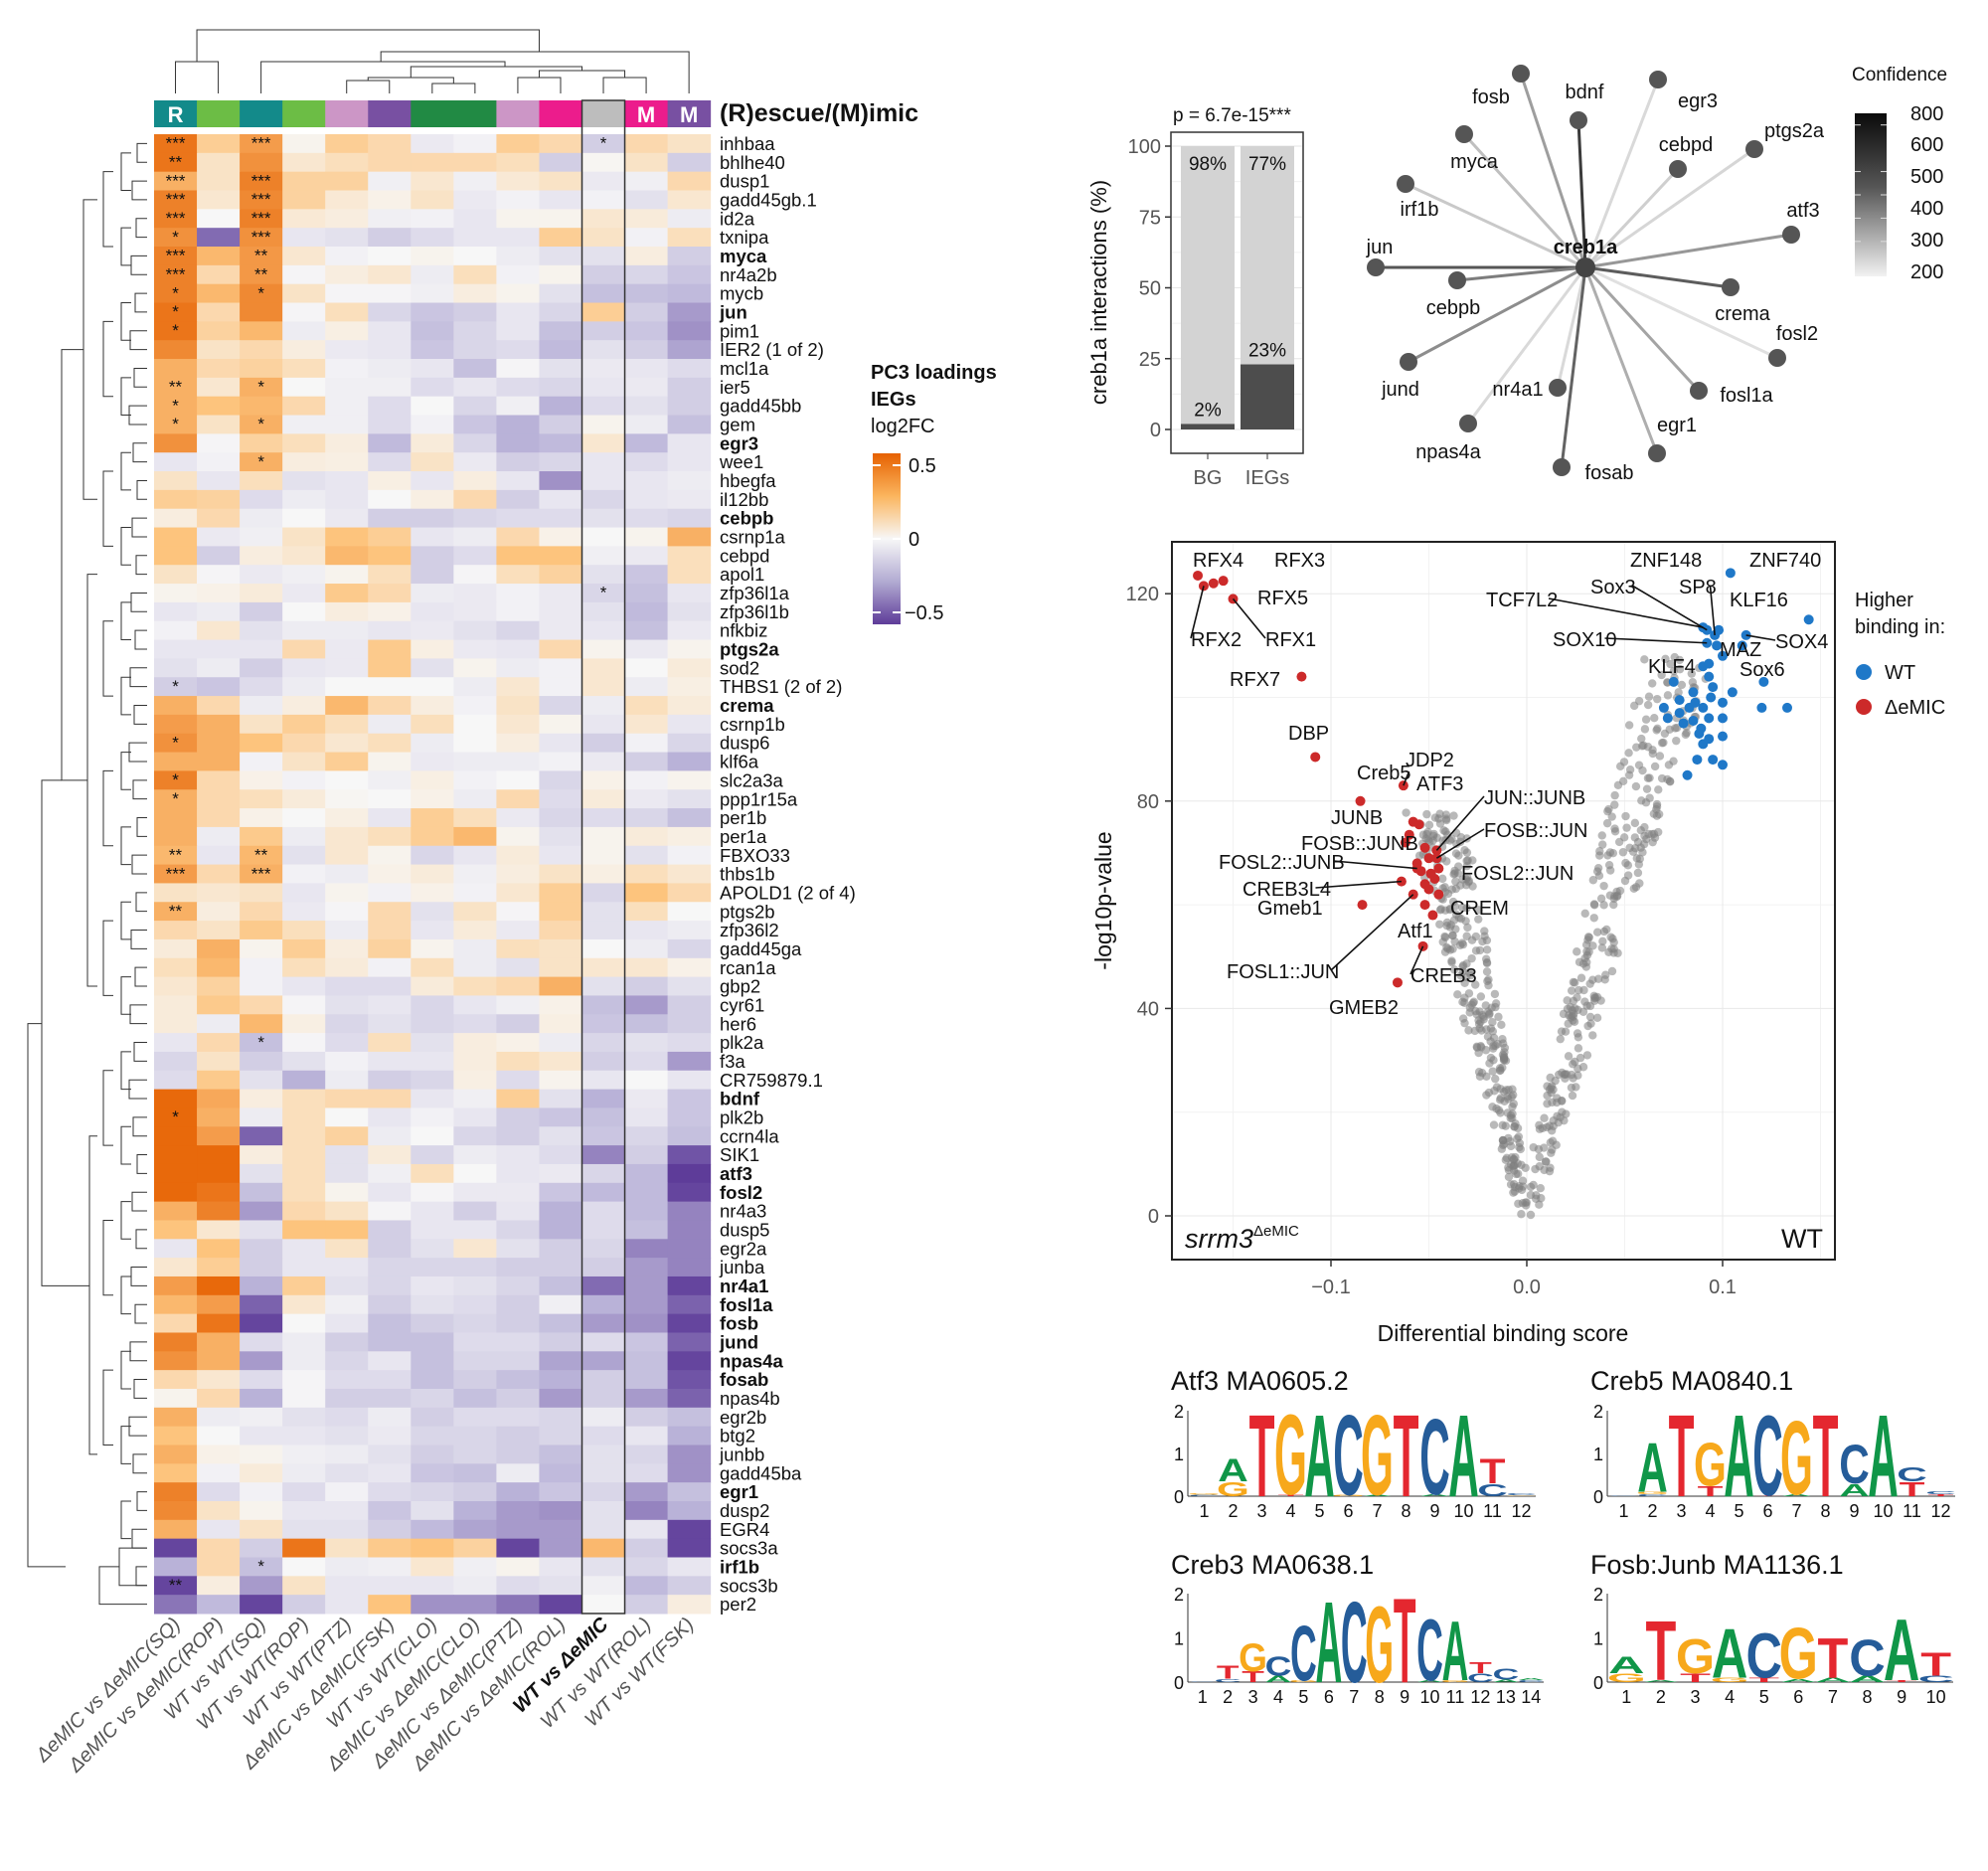  What do you see at coordinates (1522, 600) in the screenshot?
I see `volcano-point-label: TCF7L2` at bounding box center [1522, 600].